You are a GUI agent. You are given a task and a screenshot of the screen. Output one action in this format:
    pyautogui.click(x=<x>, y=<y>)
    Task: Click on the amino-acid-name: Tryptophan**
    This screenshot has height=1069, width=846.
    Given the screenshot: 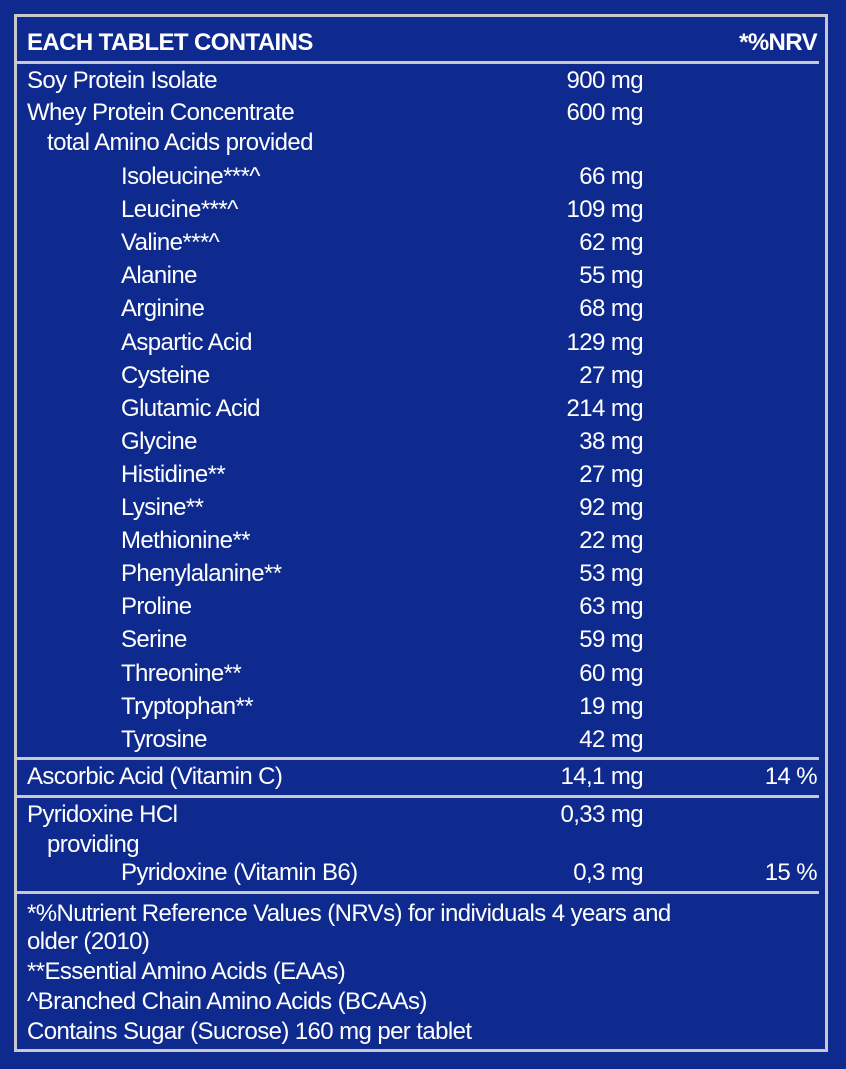 What is the action you would take?
    pyautogui.click(x=187, y=706)
    